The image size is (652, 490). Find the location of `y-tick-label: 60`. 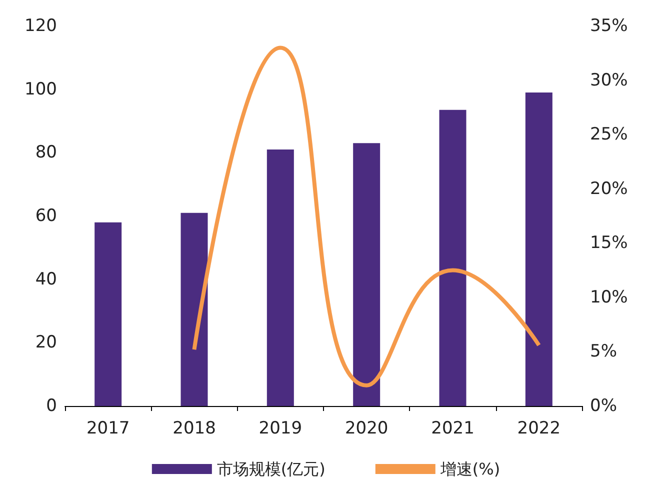

y-tick-label: 60 is located at coordinates (46, 216).